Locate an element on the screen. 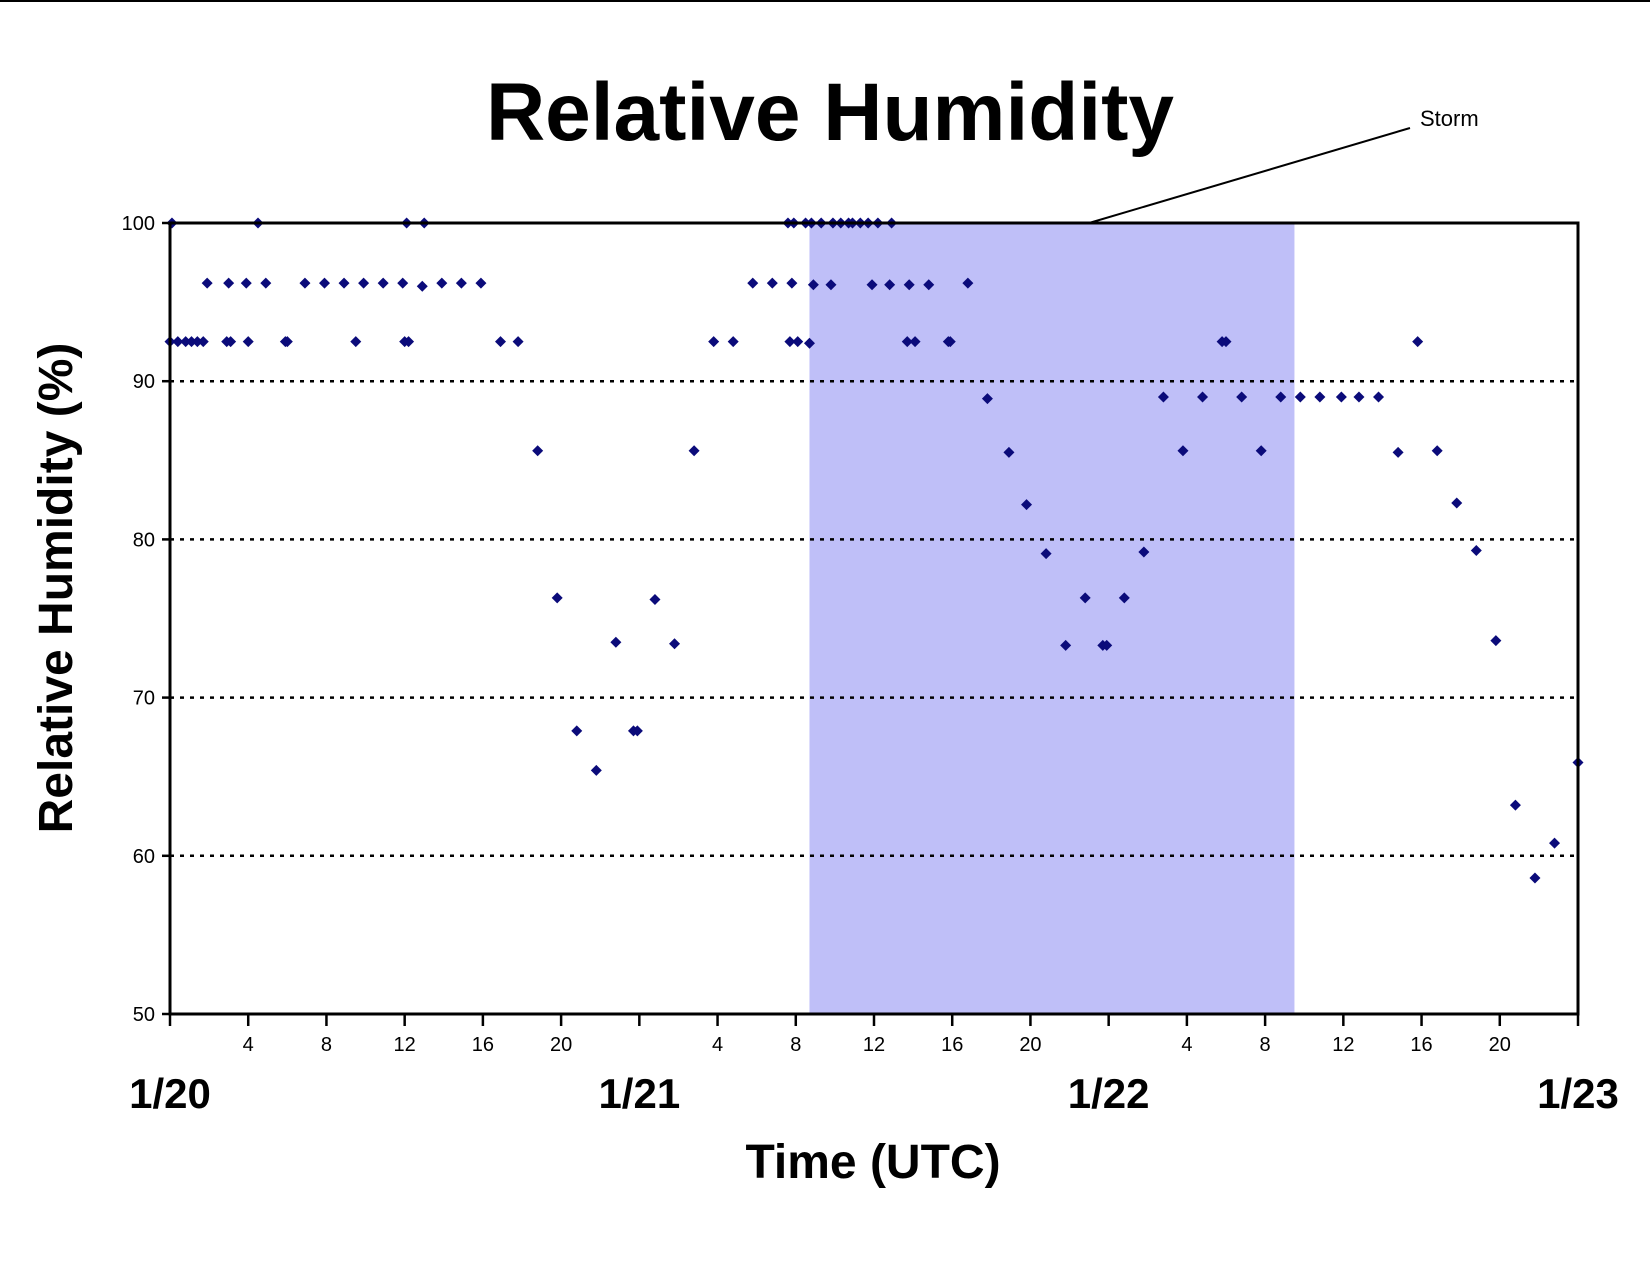 The width and height of the screenshot is (1650, 1275). y-tick-label: 60 is located at coordinates (144, 857).